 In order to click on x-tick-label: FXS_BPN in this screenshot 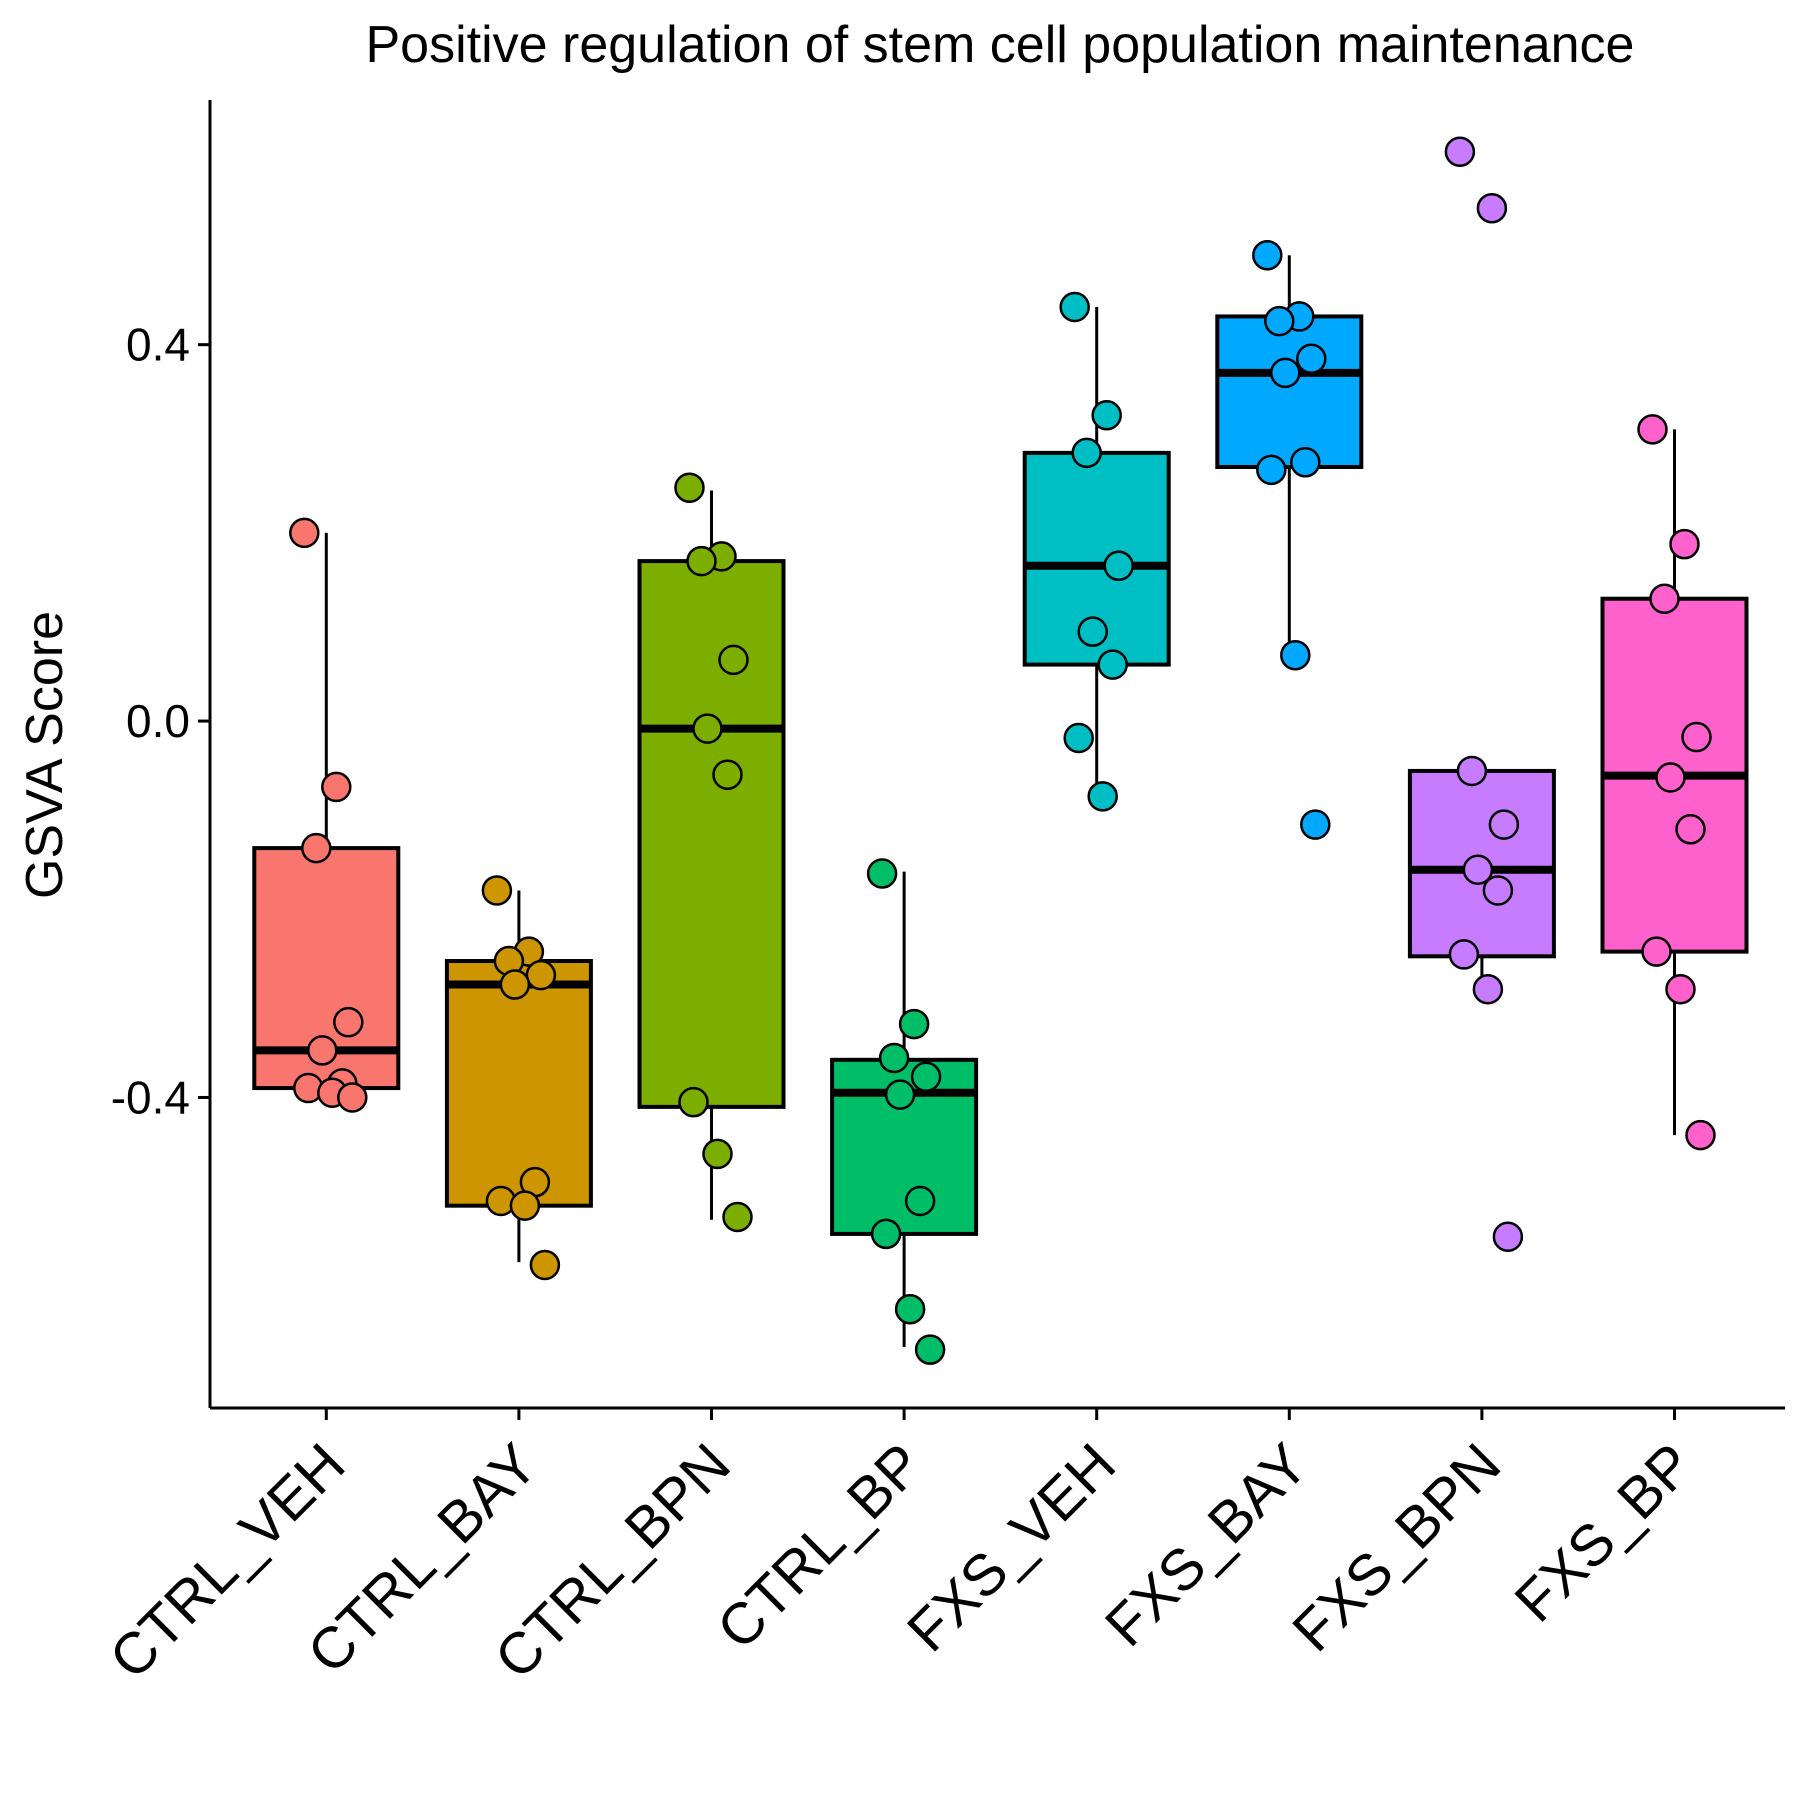, I will do `click(1396, 1547)`.